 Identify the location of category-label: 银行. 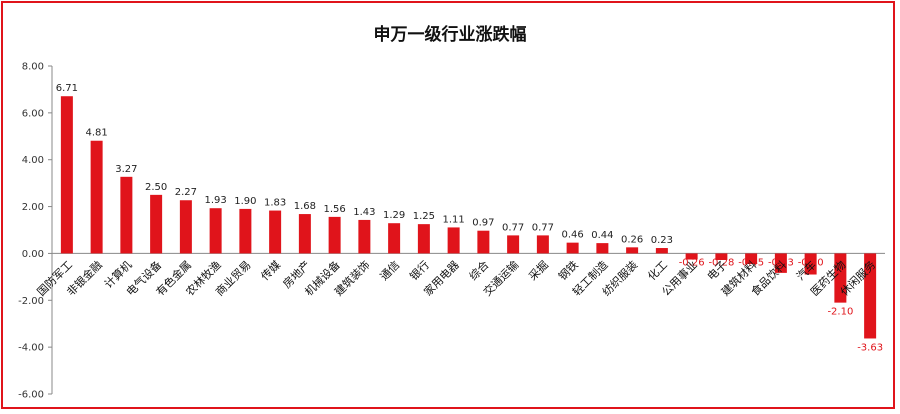
(419, 270).